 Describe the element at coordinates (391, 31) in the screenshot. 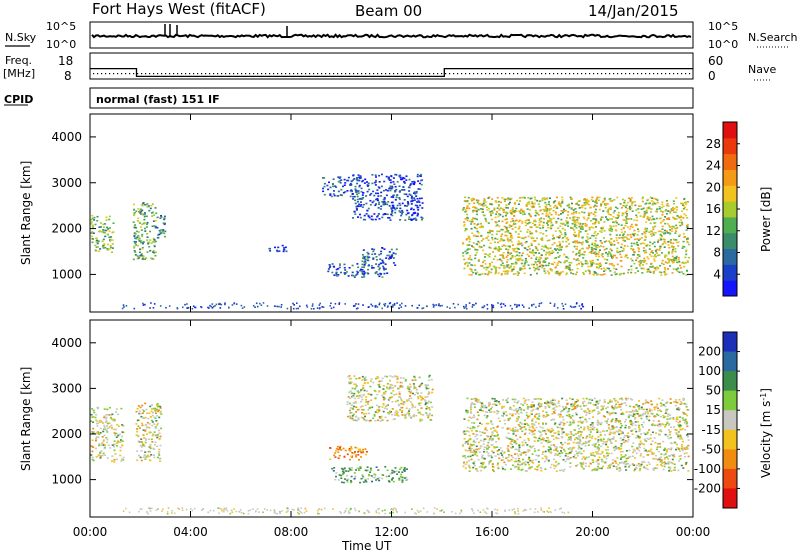

I see `noise-trace` at that location.